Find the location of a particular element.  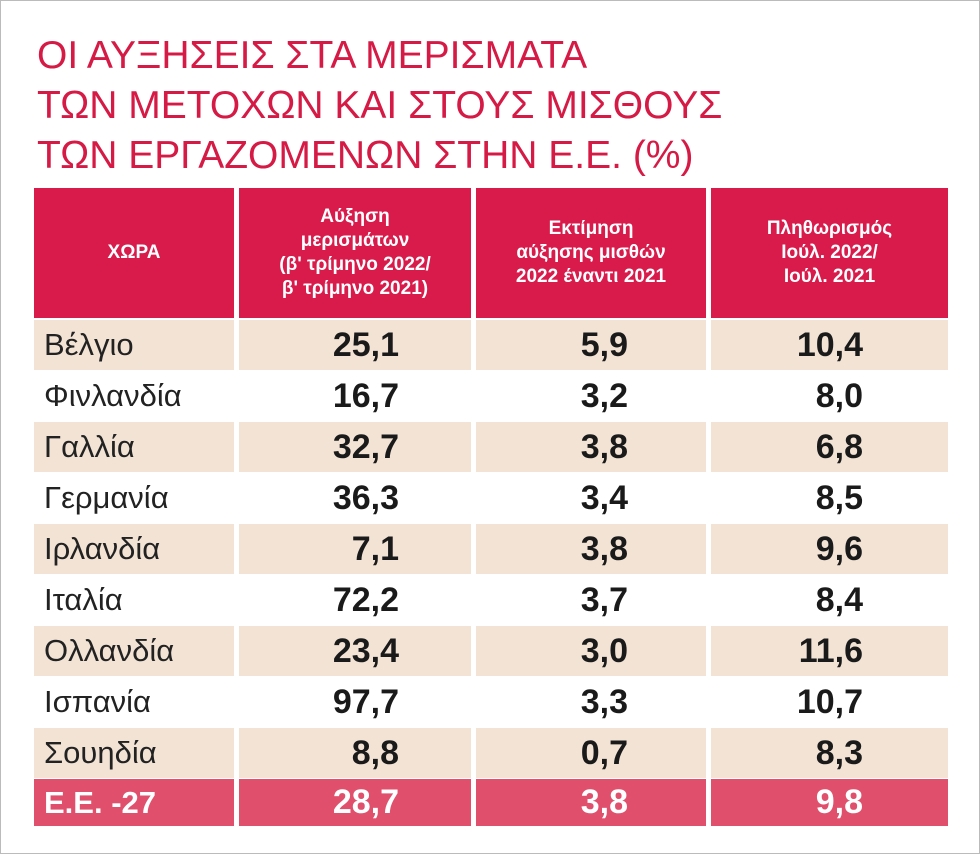

header-cell: Πληθωρισμός Ιούλ. 2022/Ιούλ. 2021 is located at coordinates (829, 254).